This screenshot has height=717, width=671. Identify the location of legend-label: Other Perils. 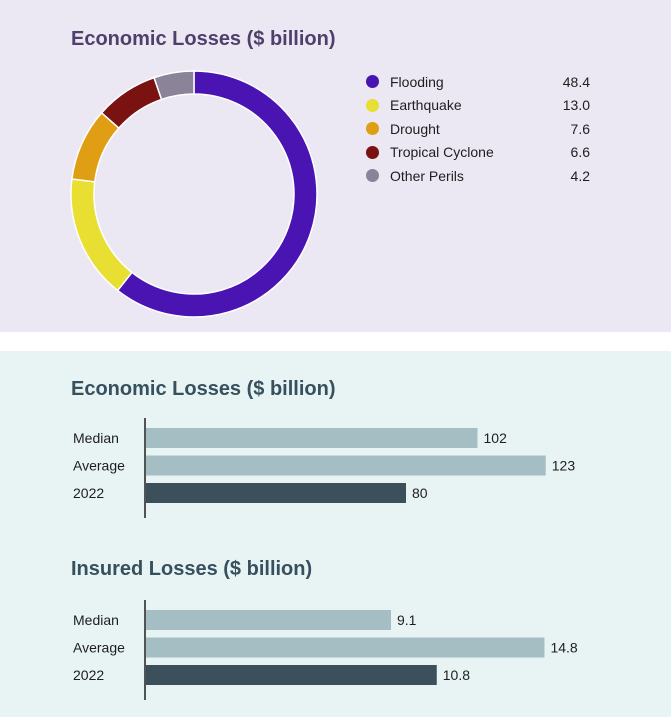
(427, 175).